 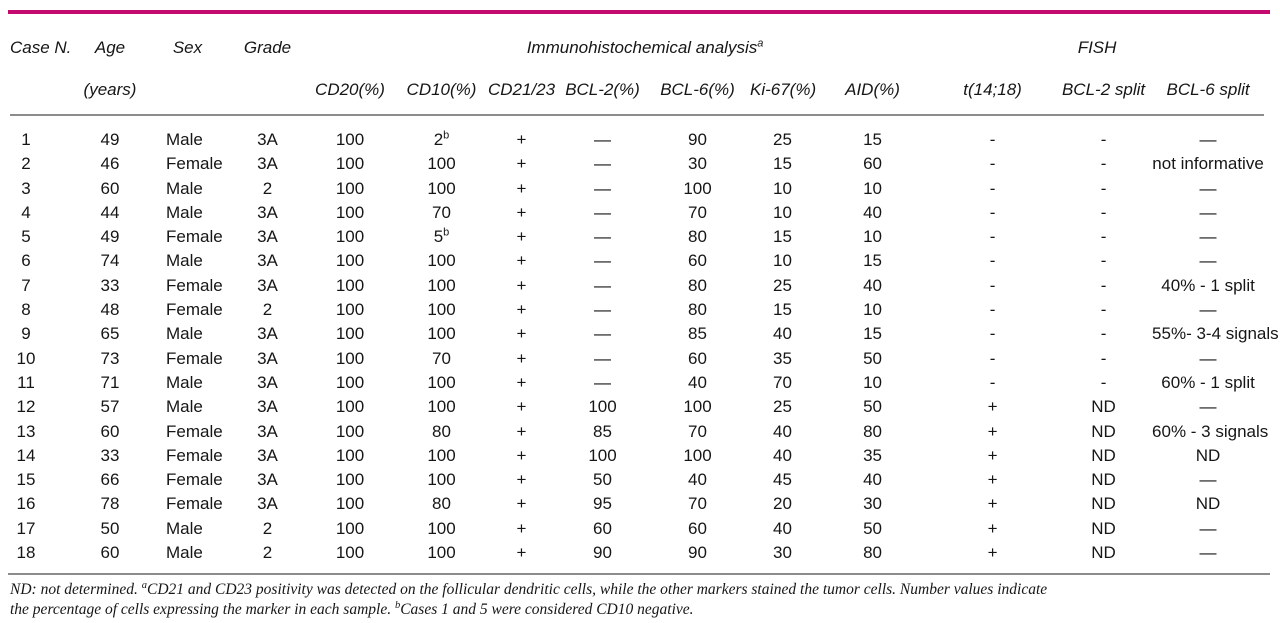 What do you see at coordinates (1097, 47) in the screenshot?
I see `group-header-fish: FISH` at bounding box center [1097, 47].